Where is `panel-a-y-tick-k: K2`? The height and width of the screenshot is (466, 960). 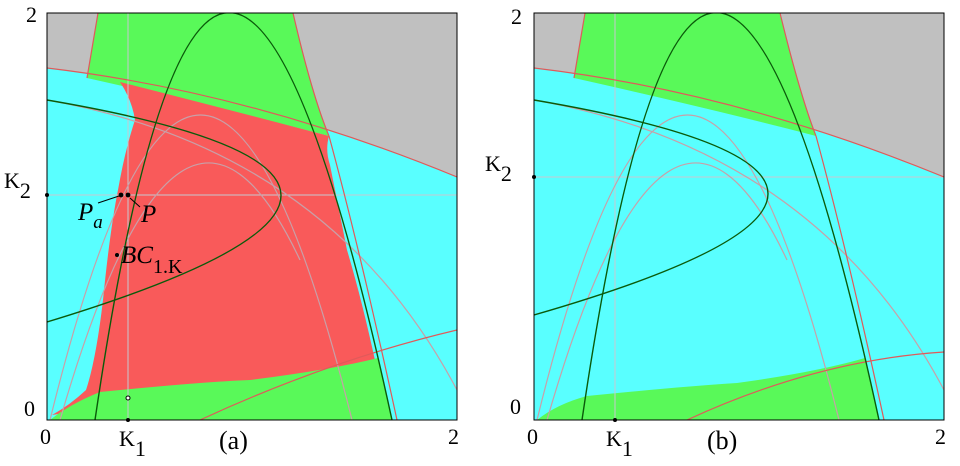 panel-a-y-tick-k: K2 is located at coordinates (17, 185).